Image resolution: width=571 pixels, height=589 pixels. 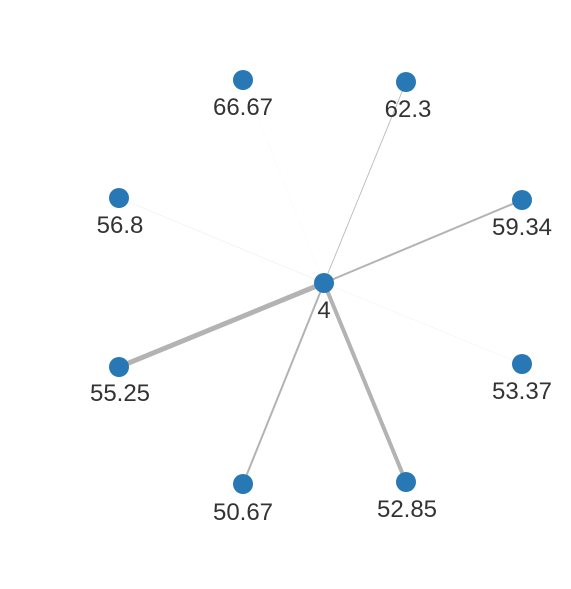 What do you see at coordinates (522, 200) in the screenshot?
I see `node-n4` at bounding box center [522, 200].